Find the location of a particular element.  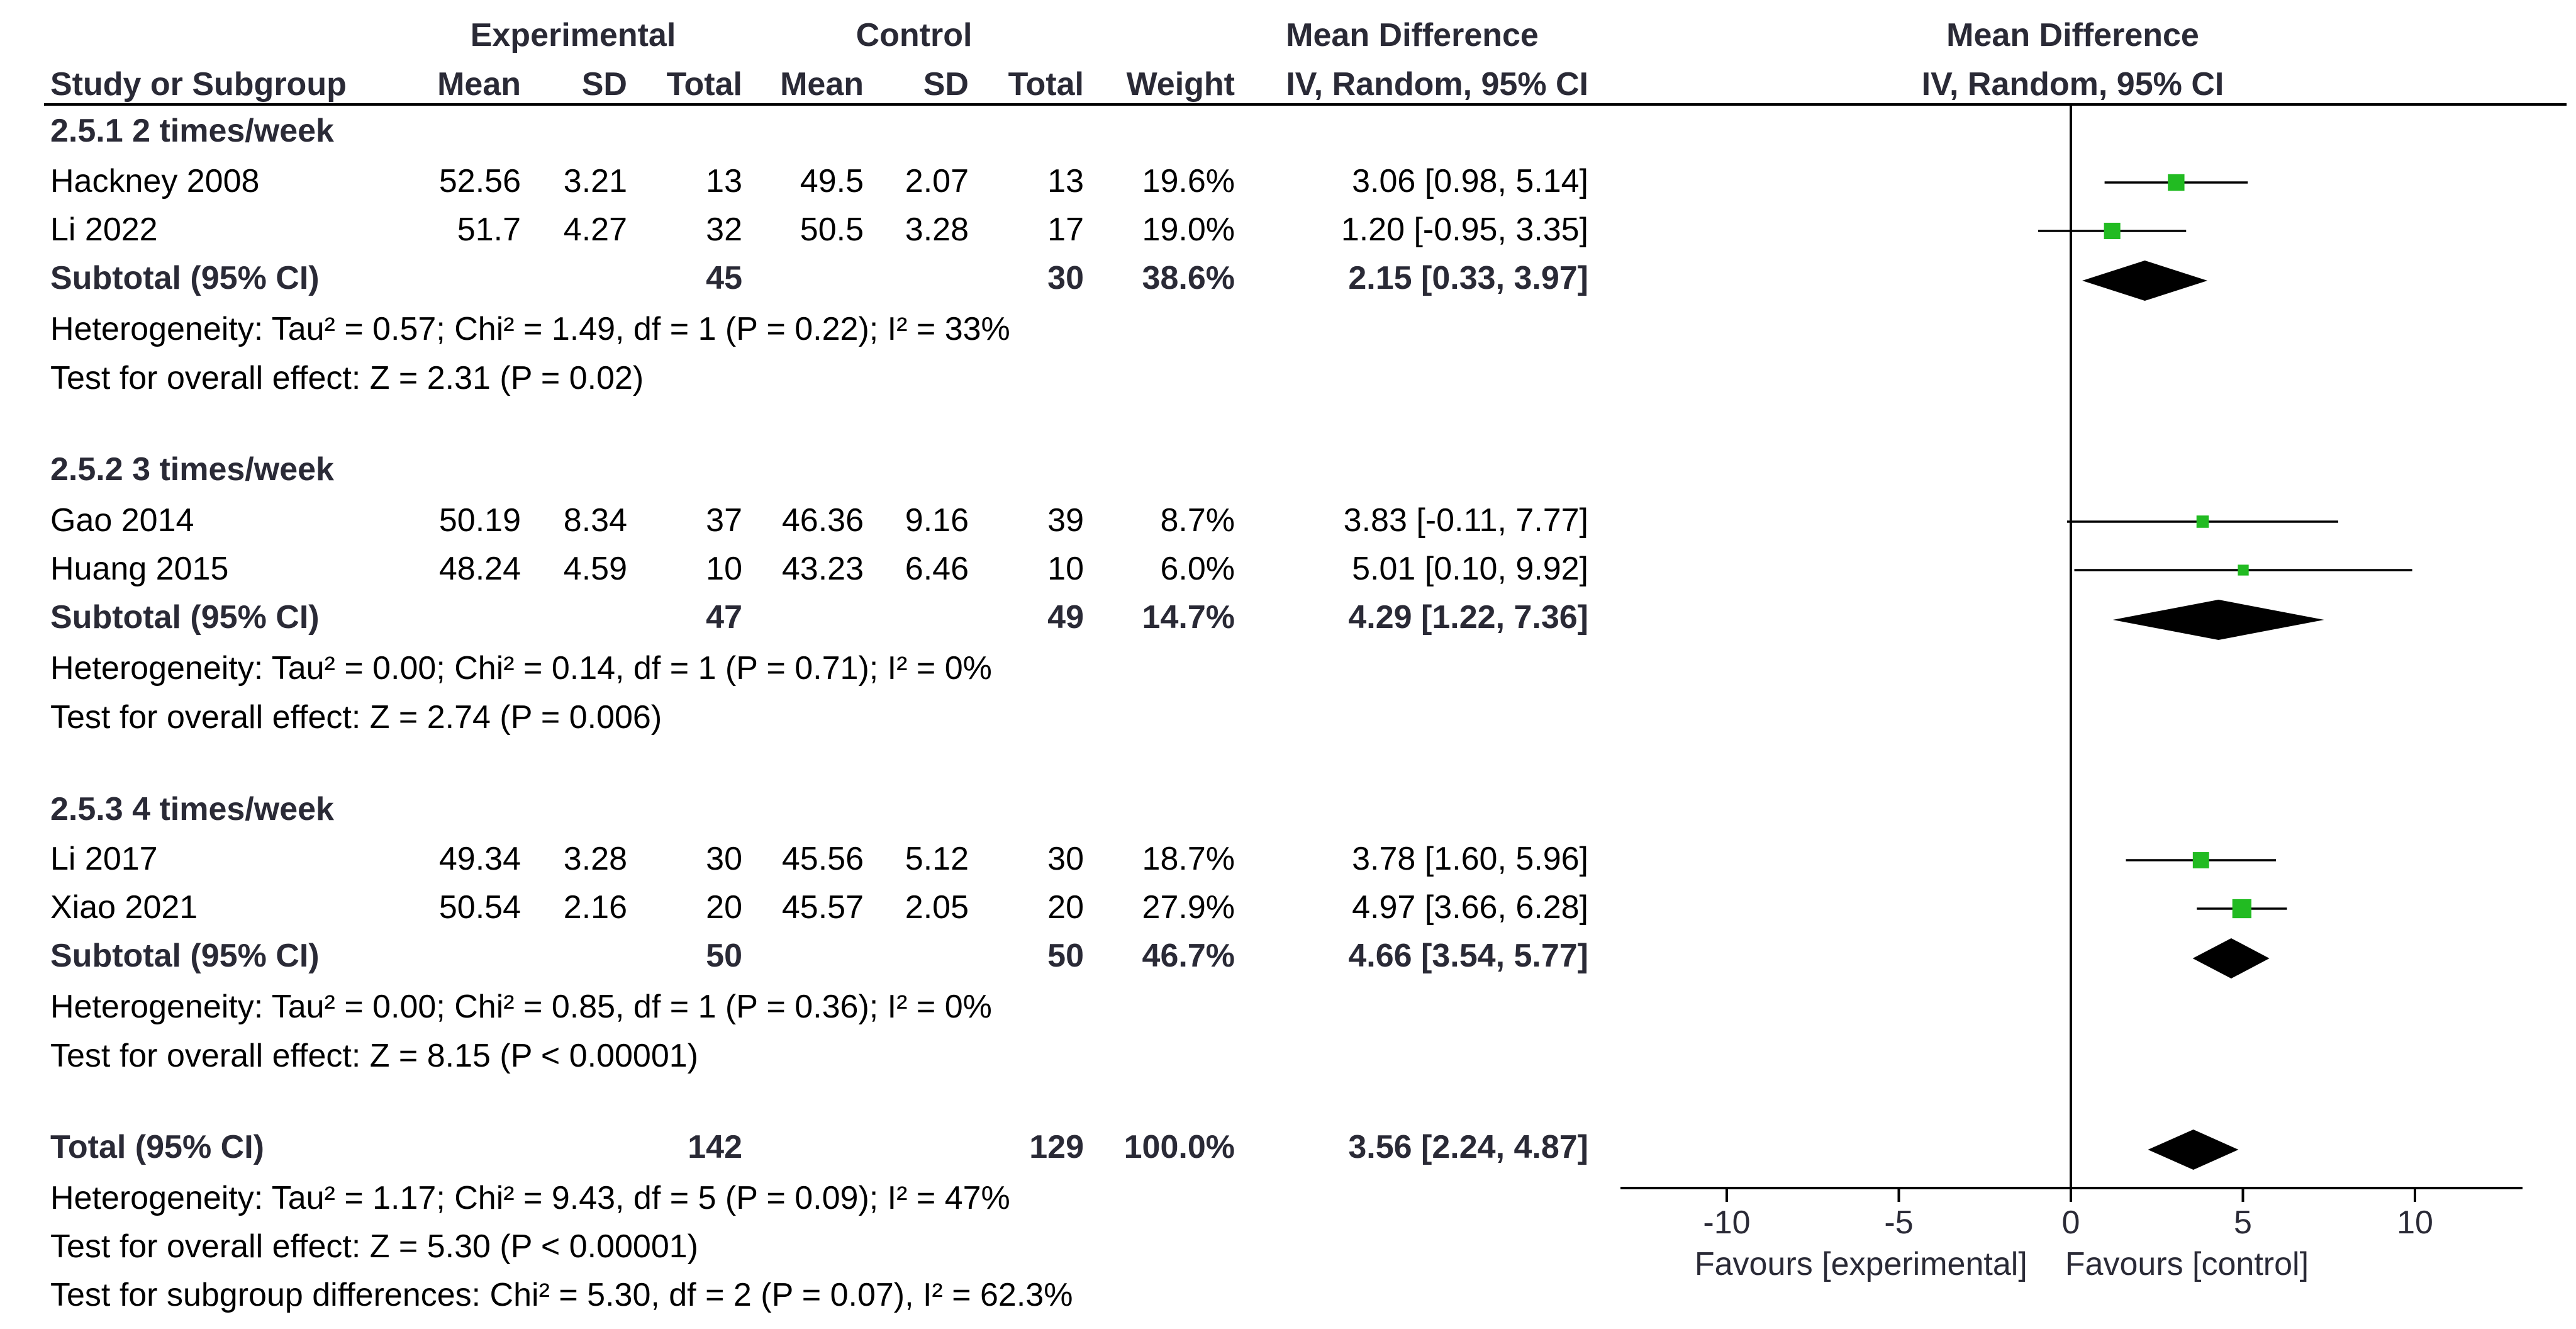

col-header-weight: Weight is located at coordinates (1180, 84).